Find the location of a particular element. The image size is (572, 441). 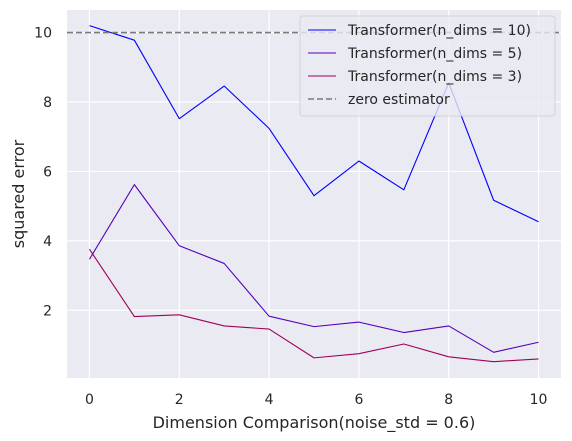

legend-label: Transformer(n_dims = 3) is located at coordinates (434, 77).